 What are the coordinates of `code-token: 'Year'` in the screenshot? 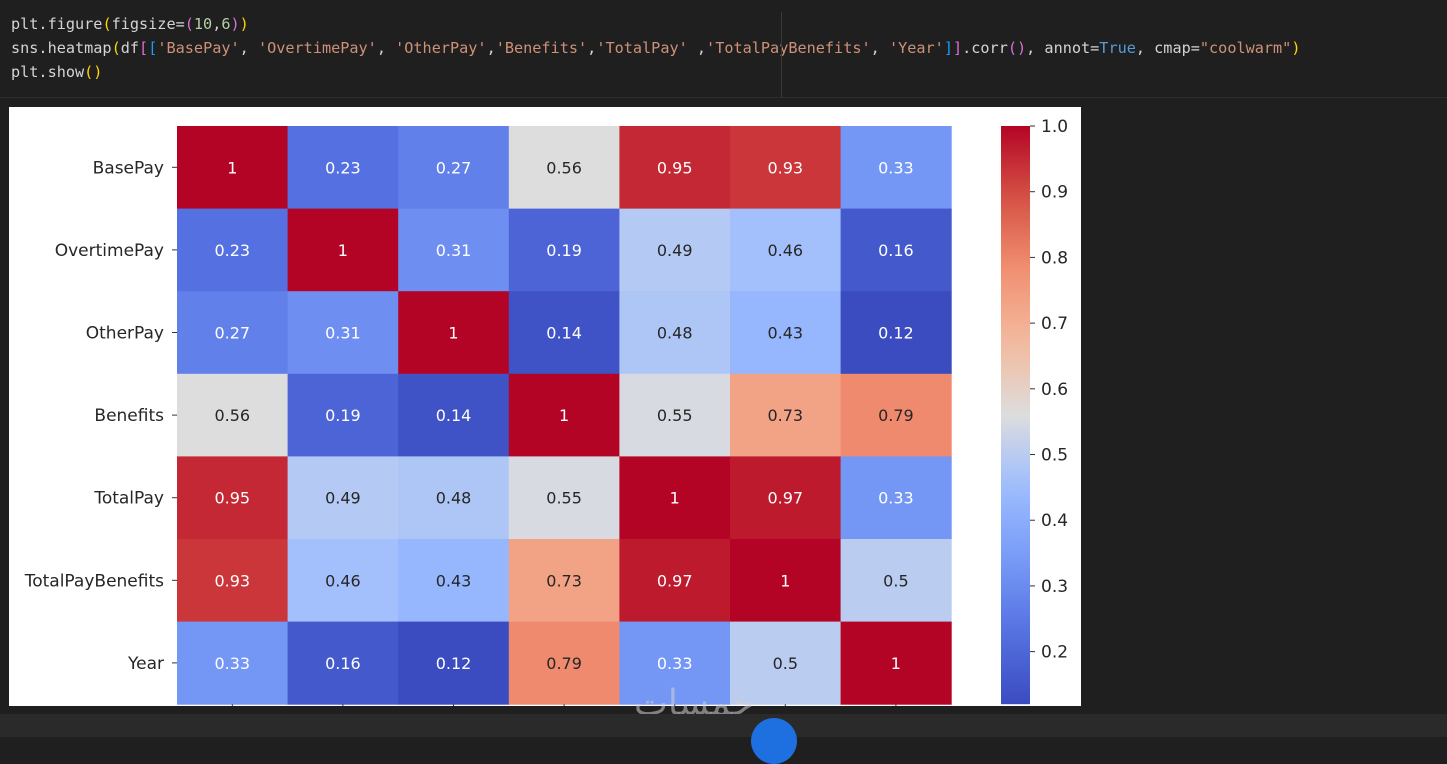 It's located at (916, 48).